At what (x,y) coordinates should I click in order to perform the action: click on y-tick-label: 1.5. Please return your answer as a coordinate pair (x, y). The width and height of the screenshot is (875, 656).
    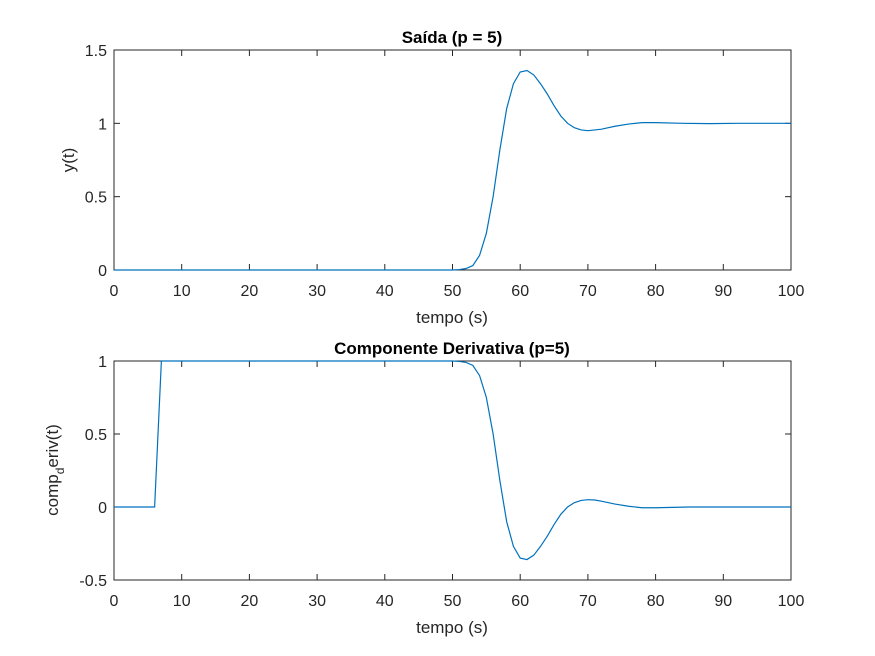
    Looking at the image, I should click on (96, 51).